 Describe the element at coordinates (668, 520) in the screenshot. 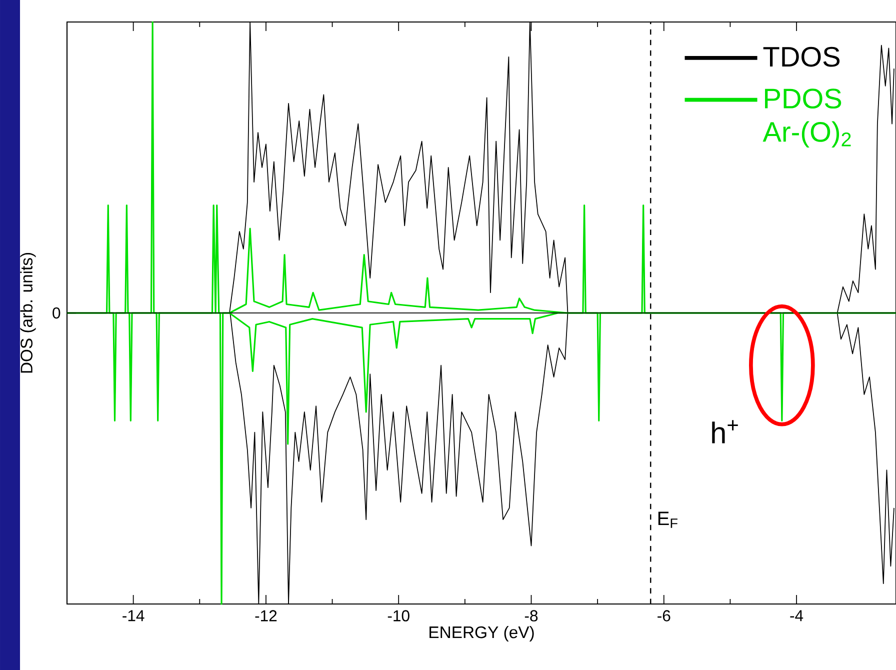

I see `ref-line-label: E$_{F}$` at that location.